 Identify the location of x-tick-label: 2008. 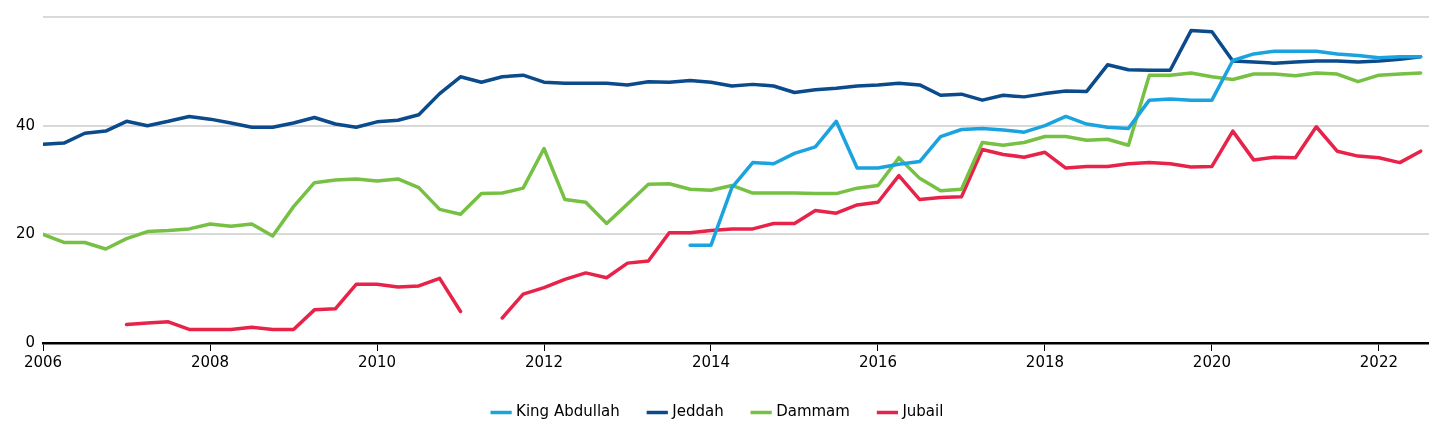
(210, 361).